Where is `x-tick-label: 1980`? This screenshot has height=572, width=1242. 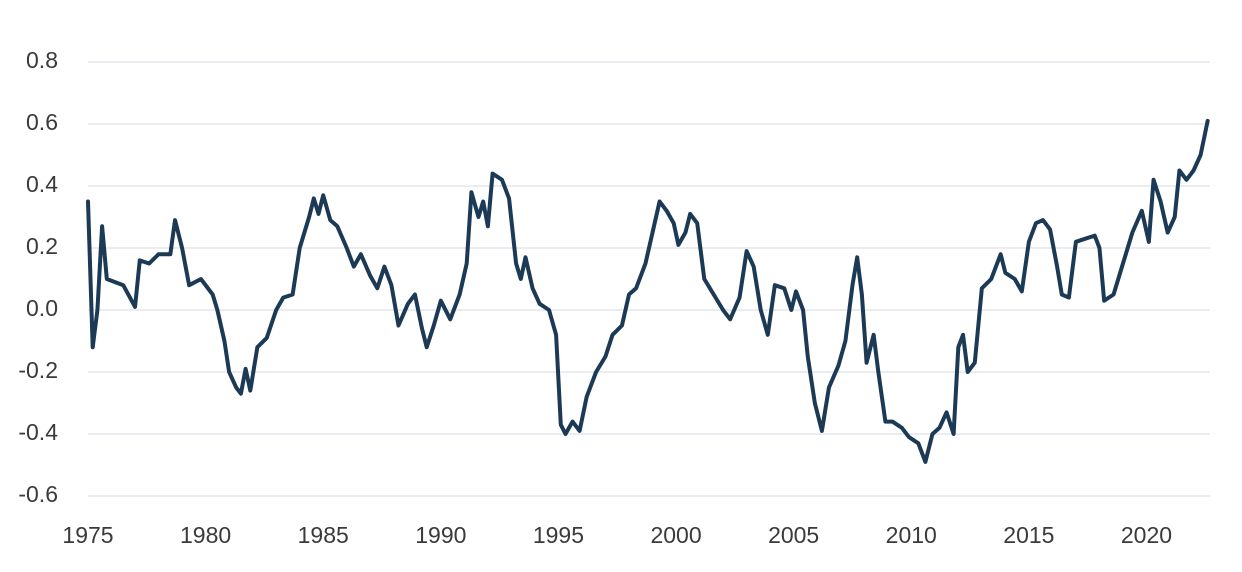 x-tick-label: 1980 is located at coordinates (205, 535).